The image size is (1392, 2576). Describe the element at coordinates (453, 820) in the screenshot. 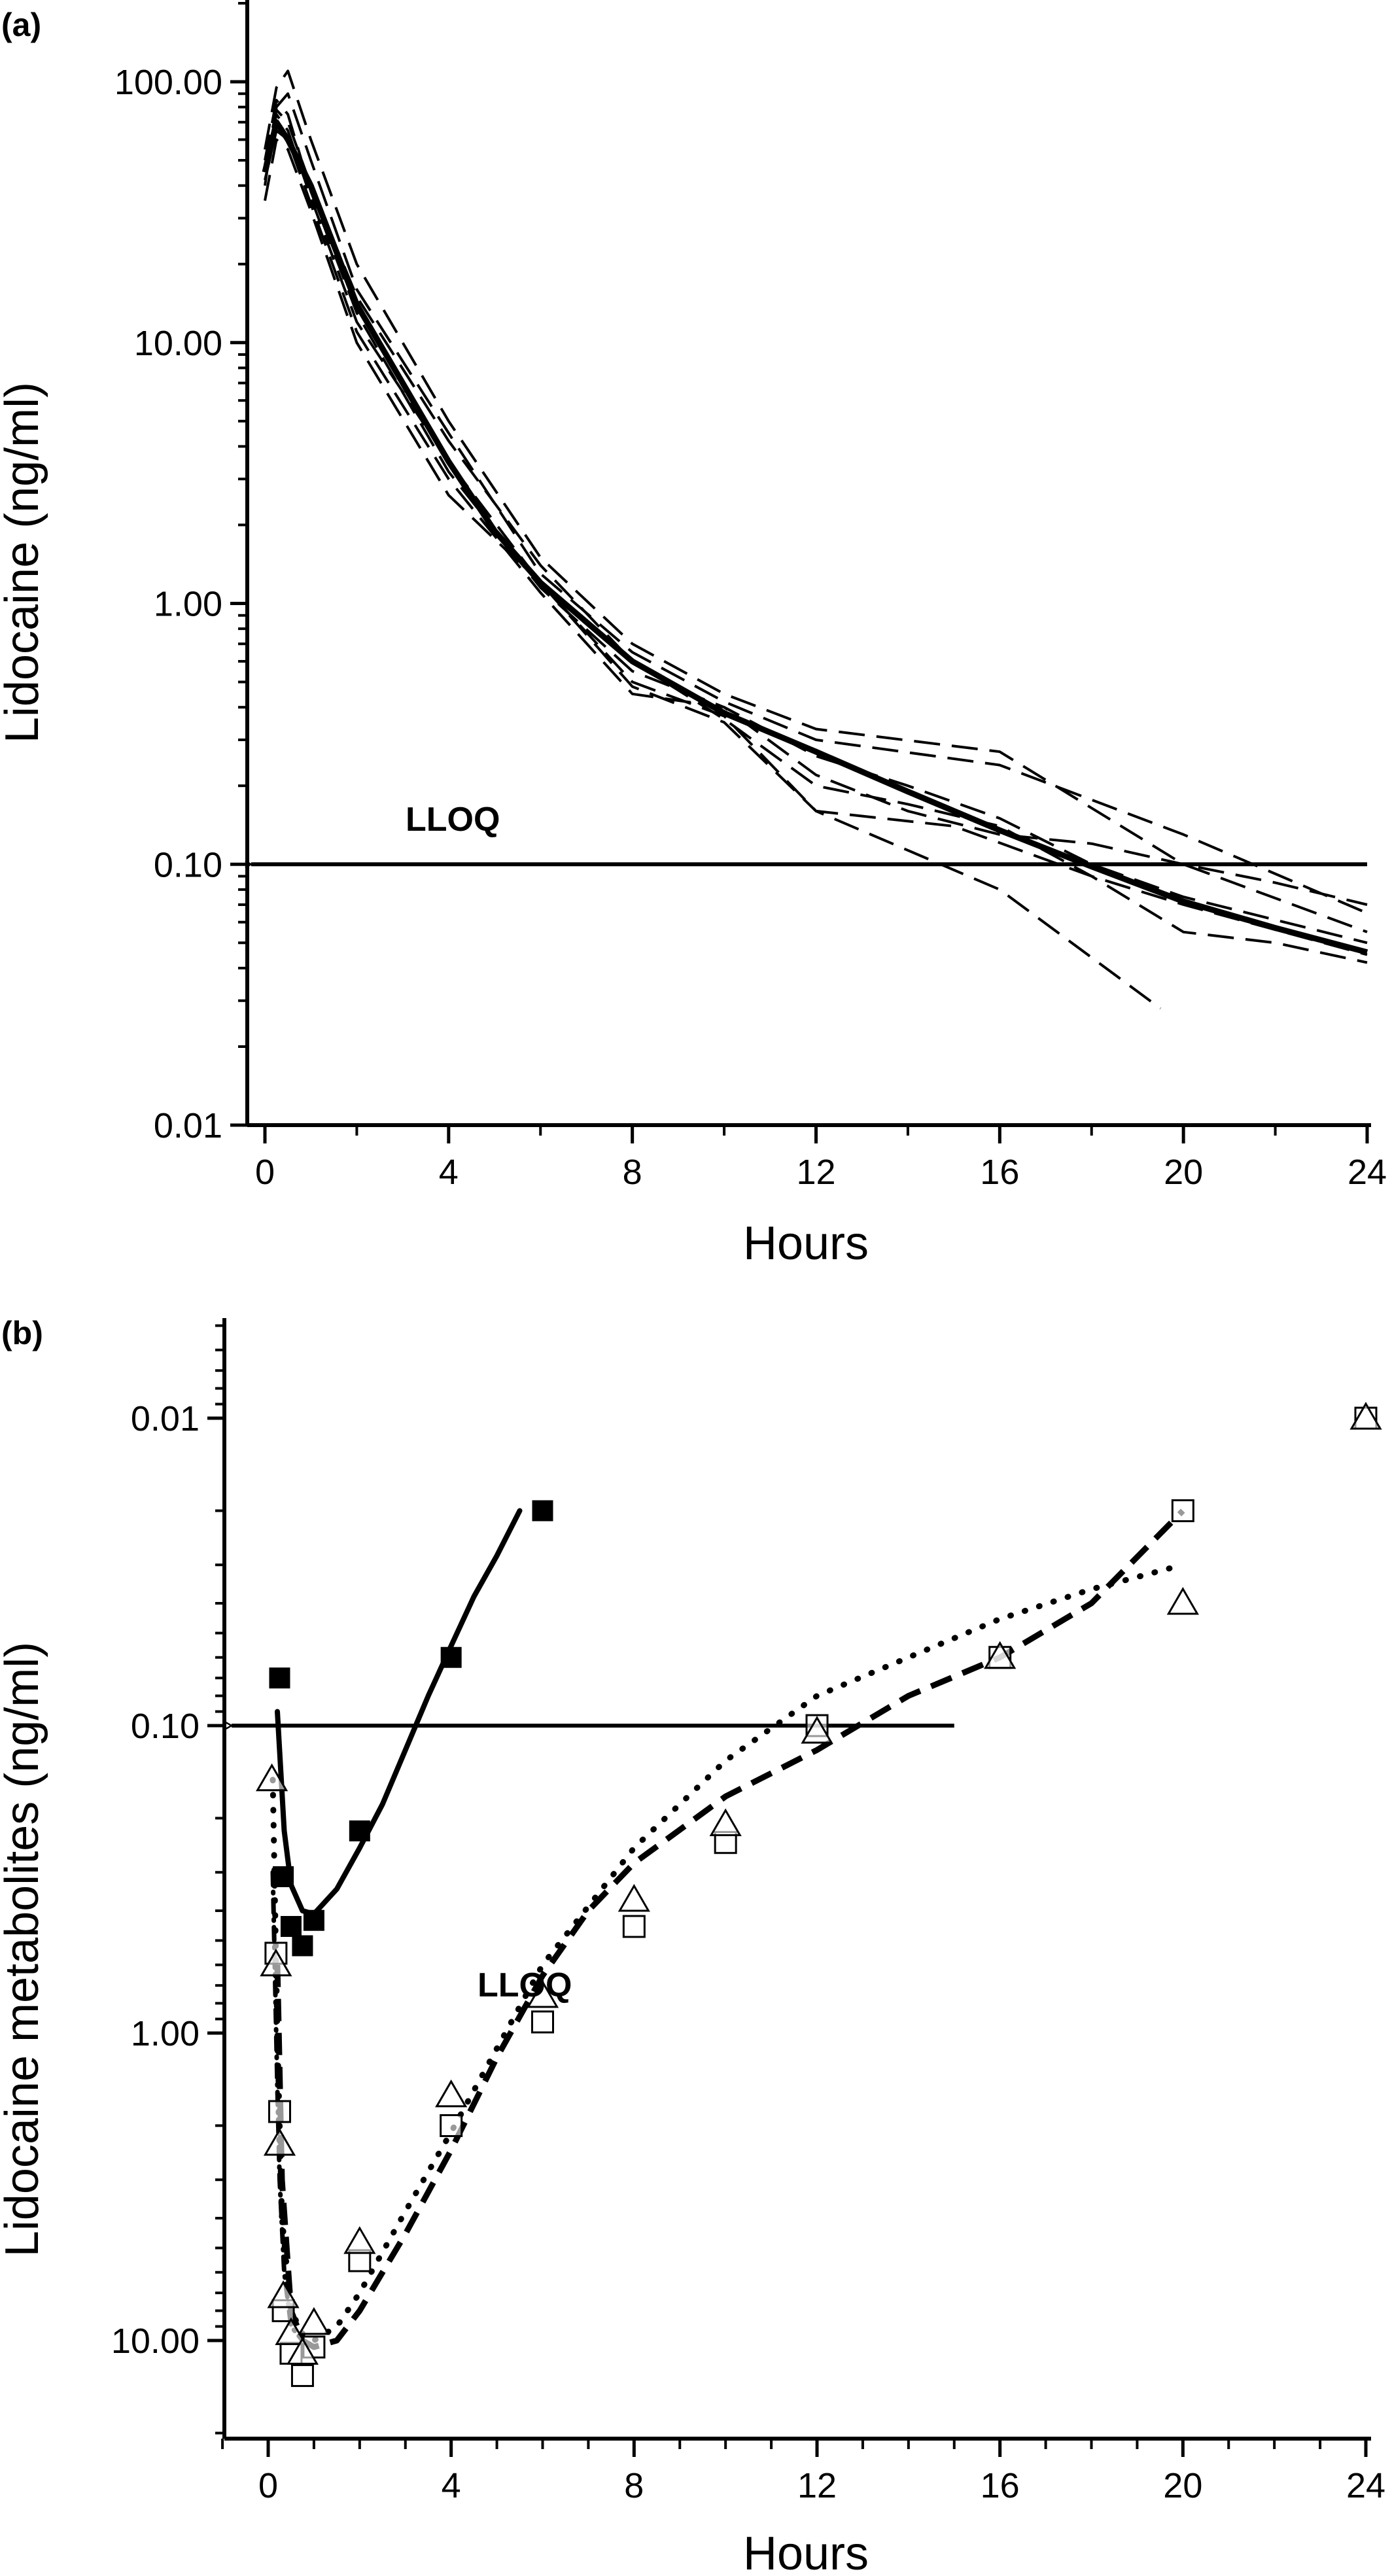

I see `panel-a-lloq-label: LLOQ` at that location.